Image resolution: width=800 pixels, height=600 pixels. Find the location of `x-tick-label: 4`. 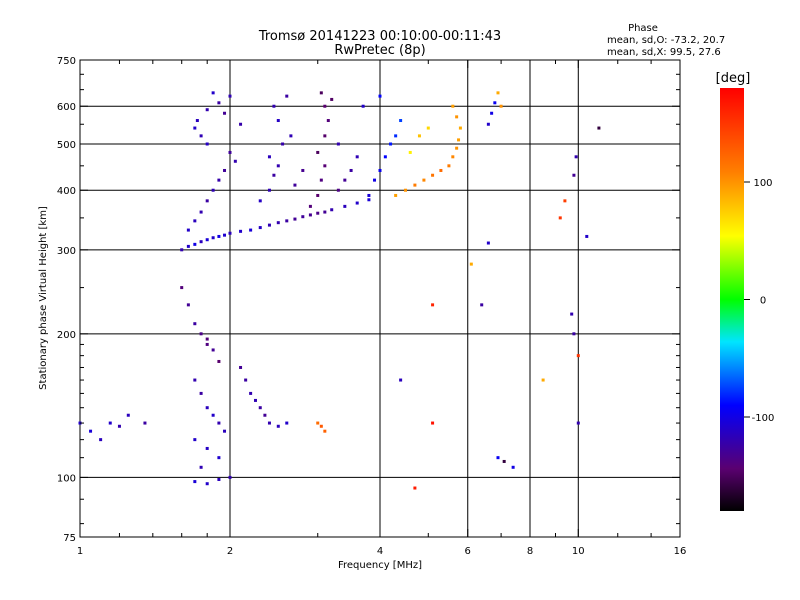

x-tick-label: 4 is located at coordinates (380, 551).